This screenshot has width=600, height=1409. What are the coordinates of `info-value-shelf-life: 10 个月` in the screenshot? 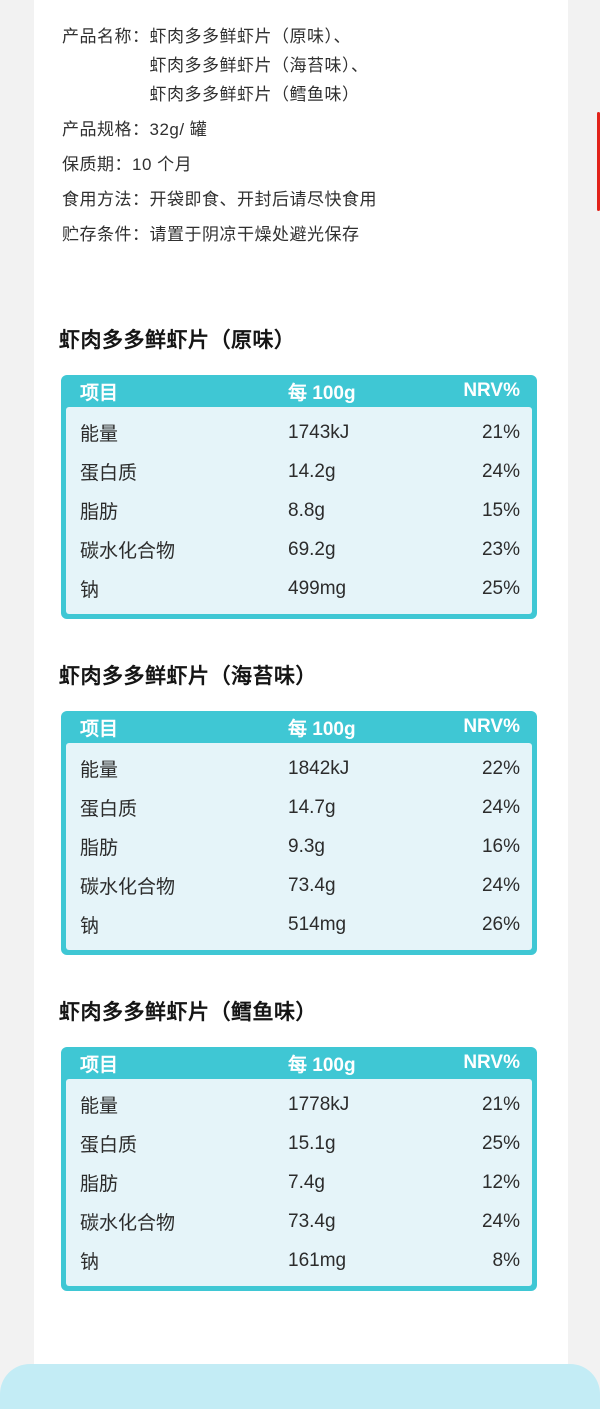 It's located at (162, 164).